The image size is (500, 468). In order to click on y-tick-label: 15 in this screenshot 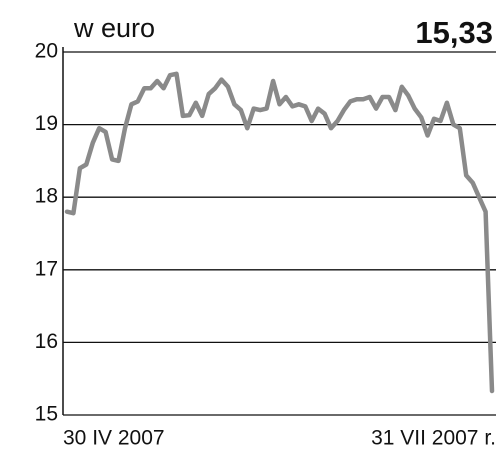, I will do `click(46, 414)`.